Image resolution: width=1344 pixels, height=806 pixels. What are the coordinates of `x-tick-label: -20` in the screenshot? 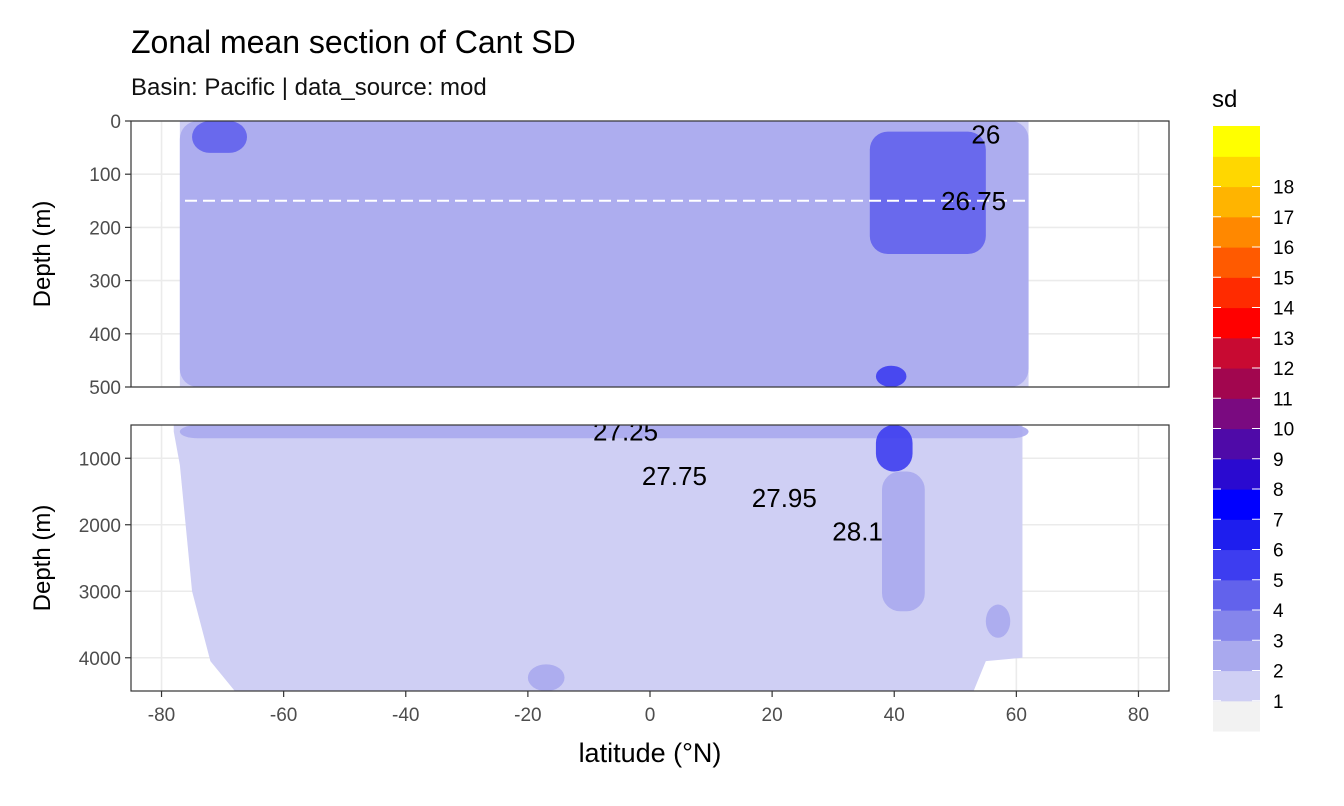 It's located at (527, 715).